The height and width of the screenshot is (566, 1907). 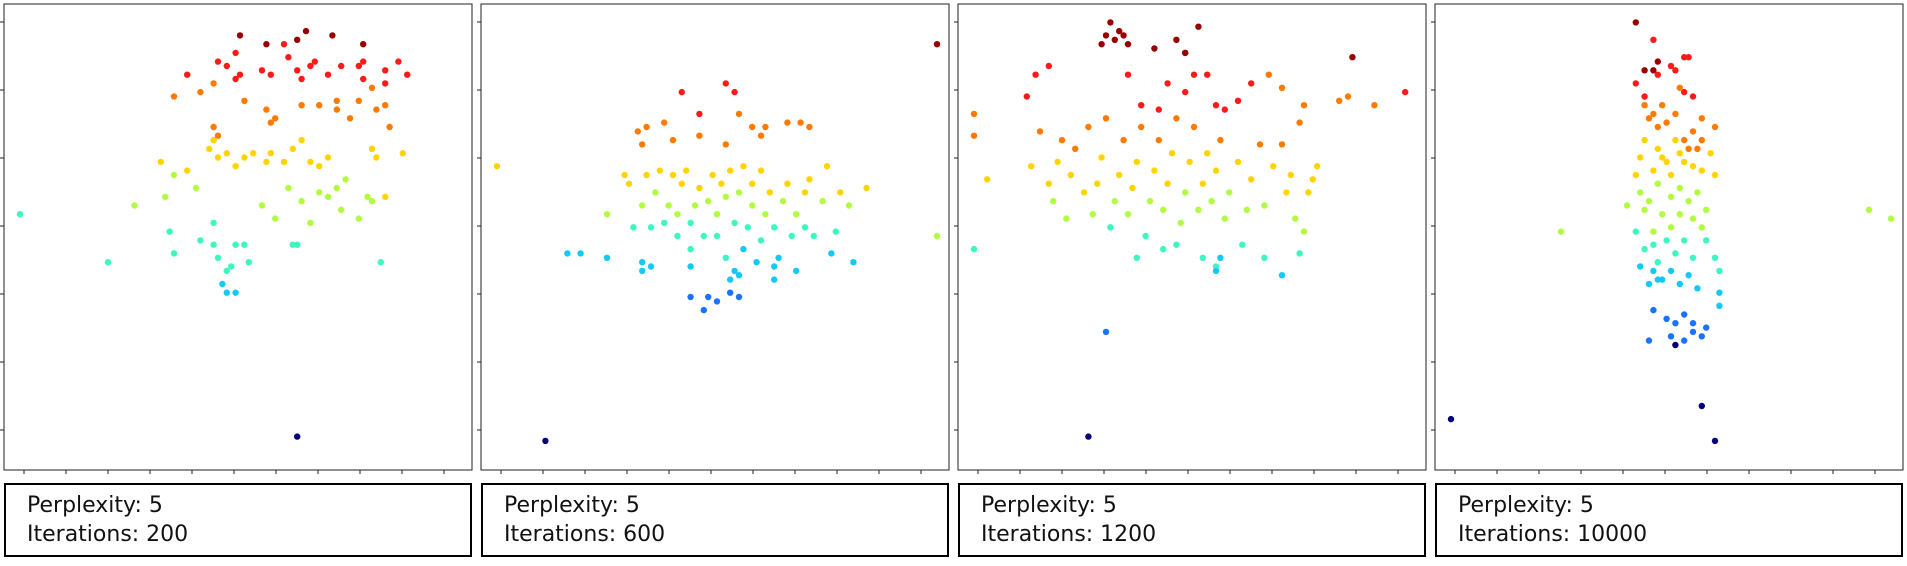 I want to click on caption-box: Perplexity: 5 Iterations: 1200, so click(x=1192, y=520).